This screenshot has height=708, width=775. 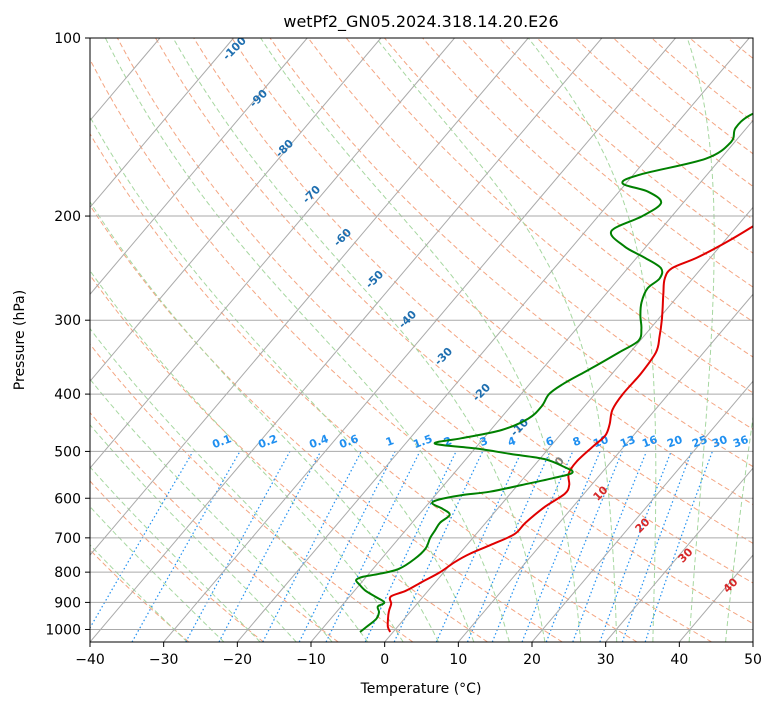 I want to click on y-tick-label: 100, so click(x=67, y=39).